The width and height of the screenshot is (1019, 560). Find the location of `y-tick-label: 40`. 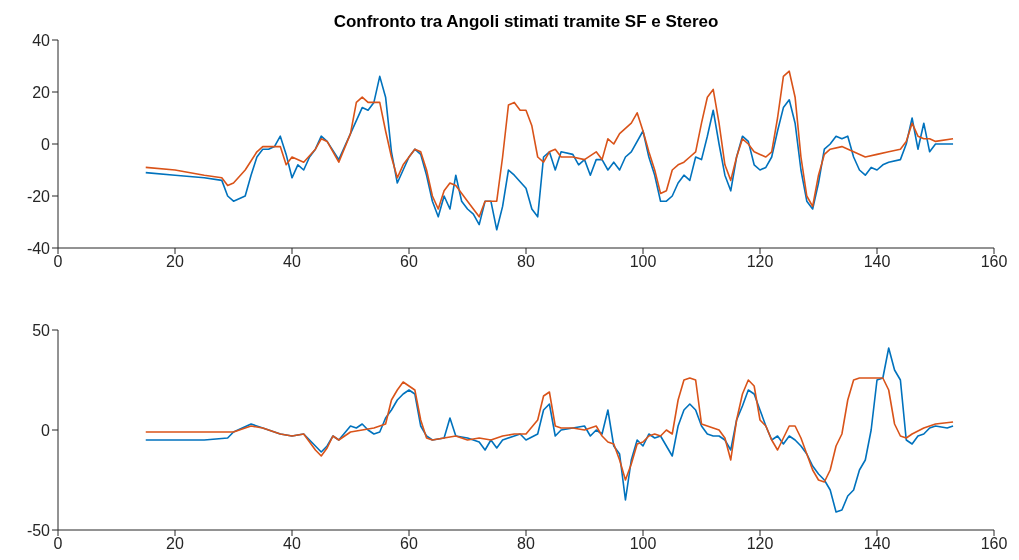

y-tick-label: 40 is located at coordinates (41, 40).